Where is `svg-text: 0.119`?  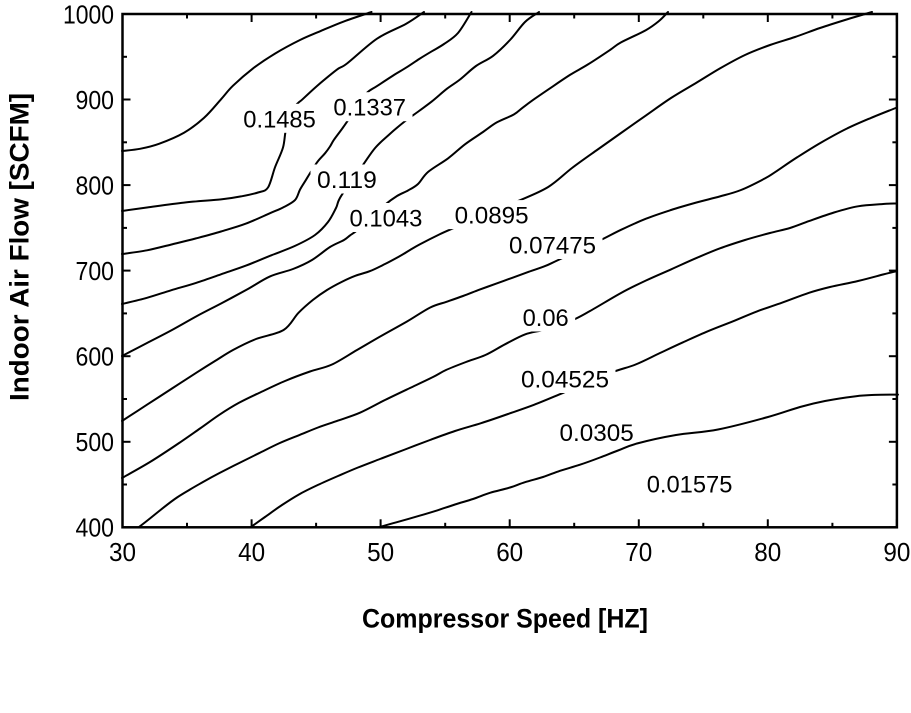 svg-text: 0.119 is located at coordinates (347, 180).